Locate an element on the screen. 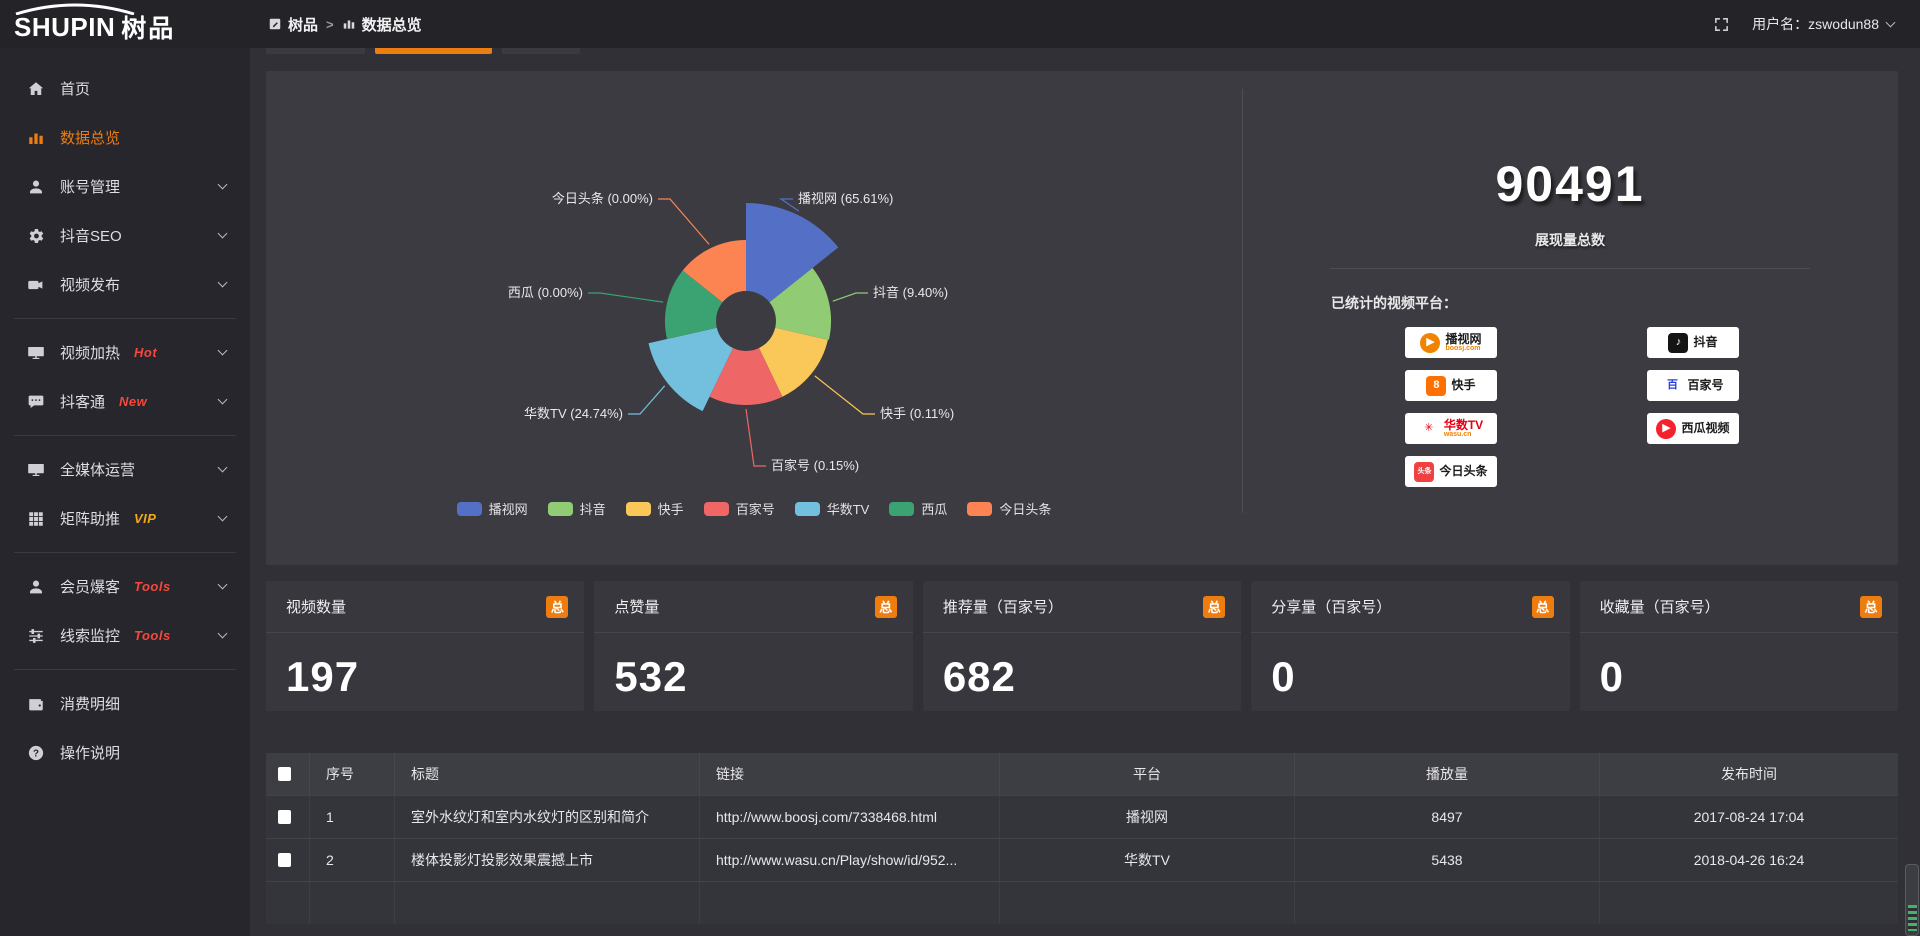 This screenshot has height=936, width=1920. sidebar-item-10: 矩阵助推 VIP is located at coordinates (125, 518).